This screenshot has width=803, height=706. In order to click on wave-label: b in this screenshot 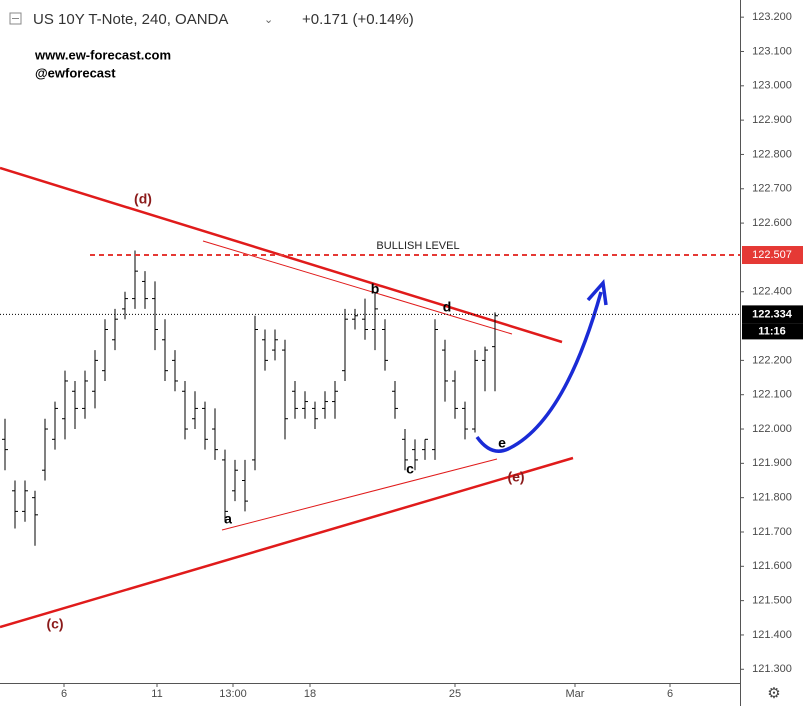, I will do `click(375, 289)`.